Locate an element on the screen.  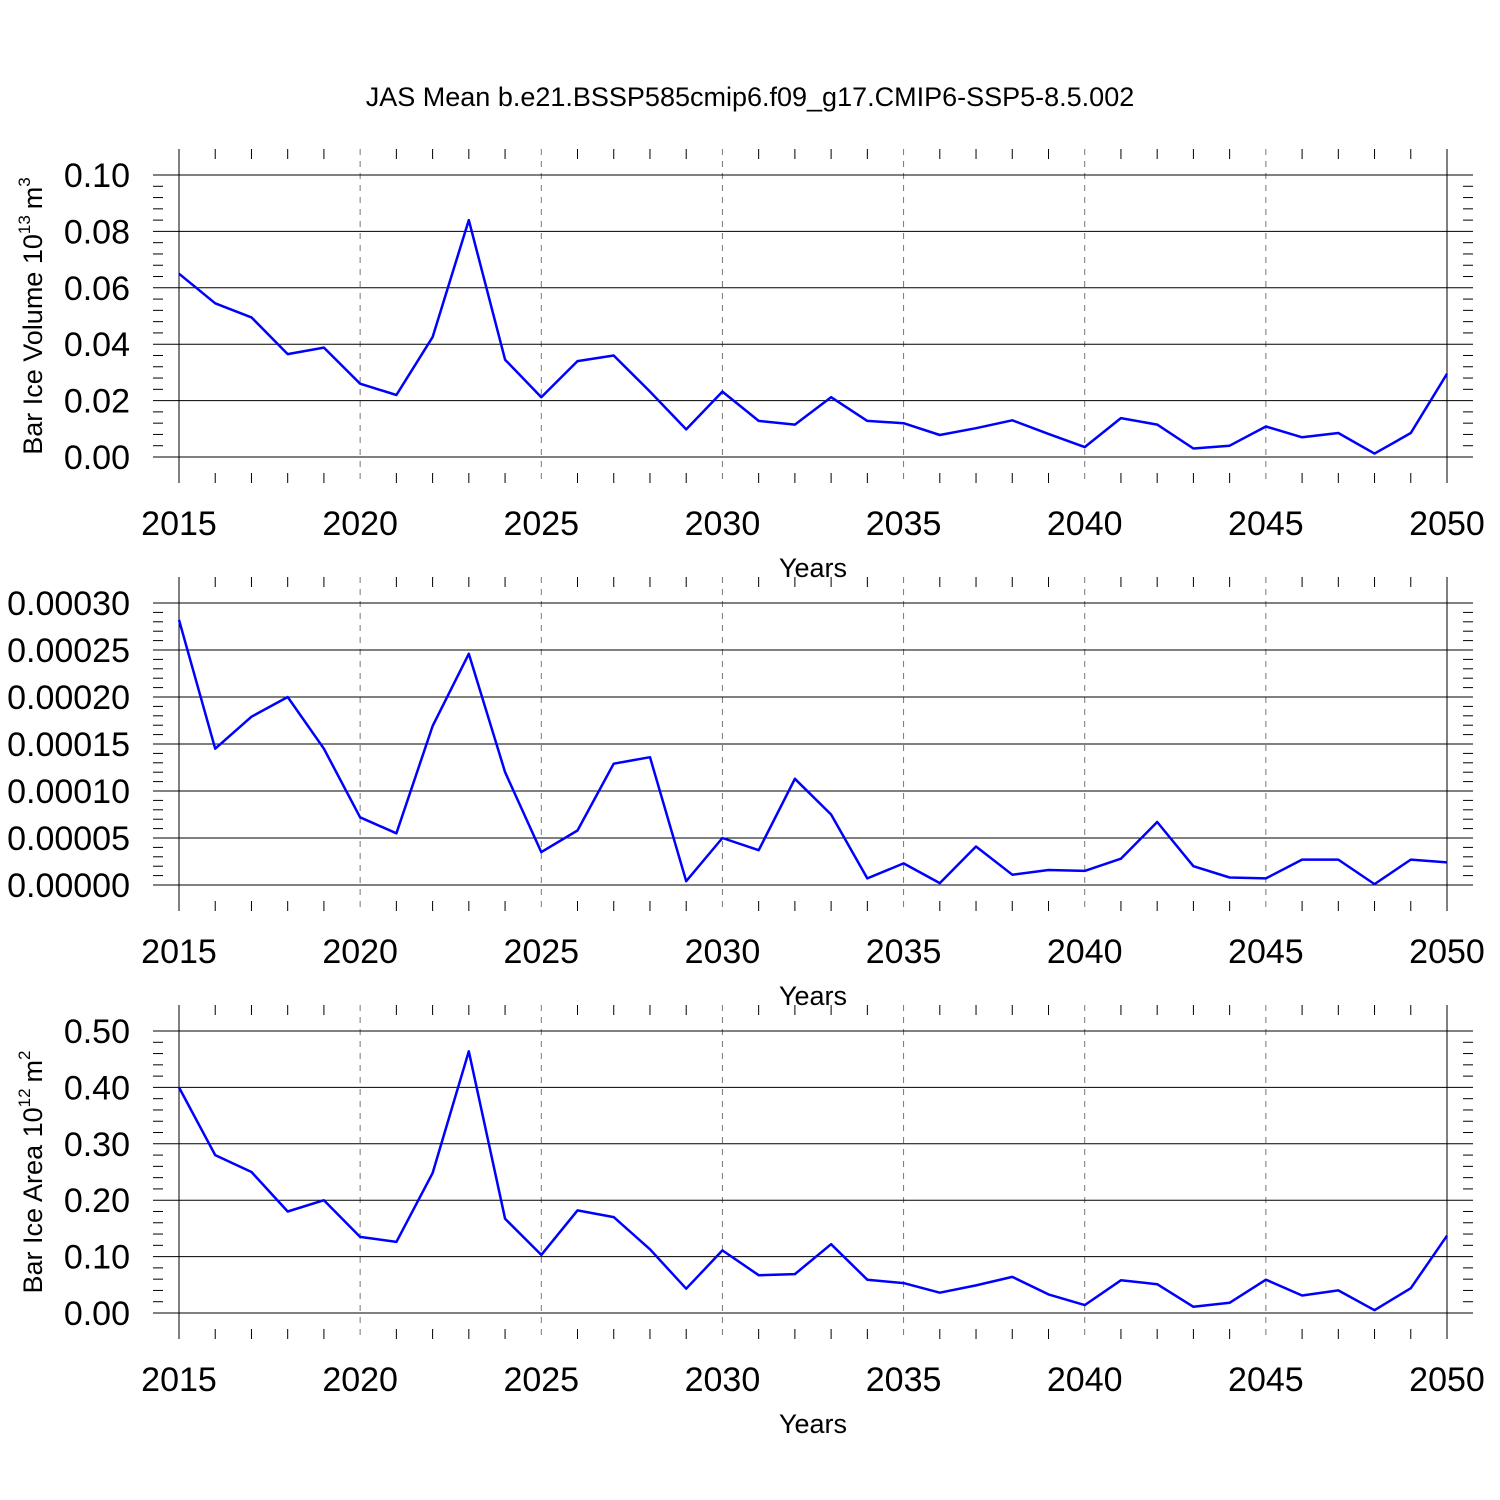
y-tick-label: 0.00030 is located at coordinates (68, 604).